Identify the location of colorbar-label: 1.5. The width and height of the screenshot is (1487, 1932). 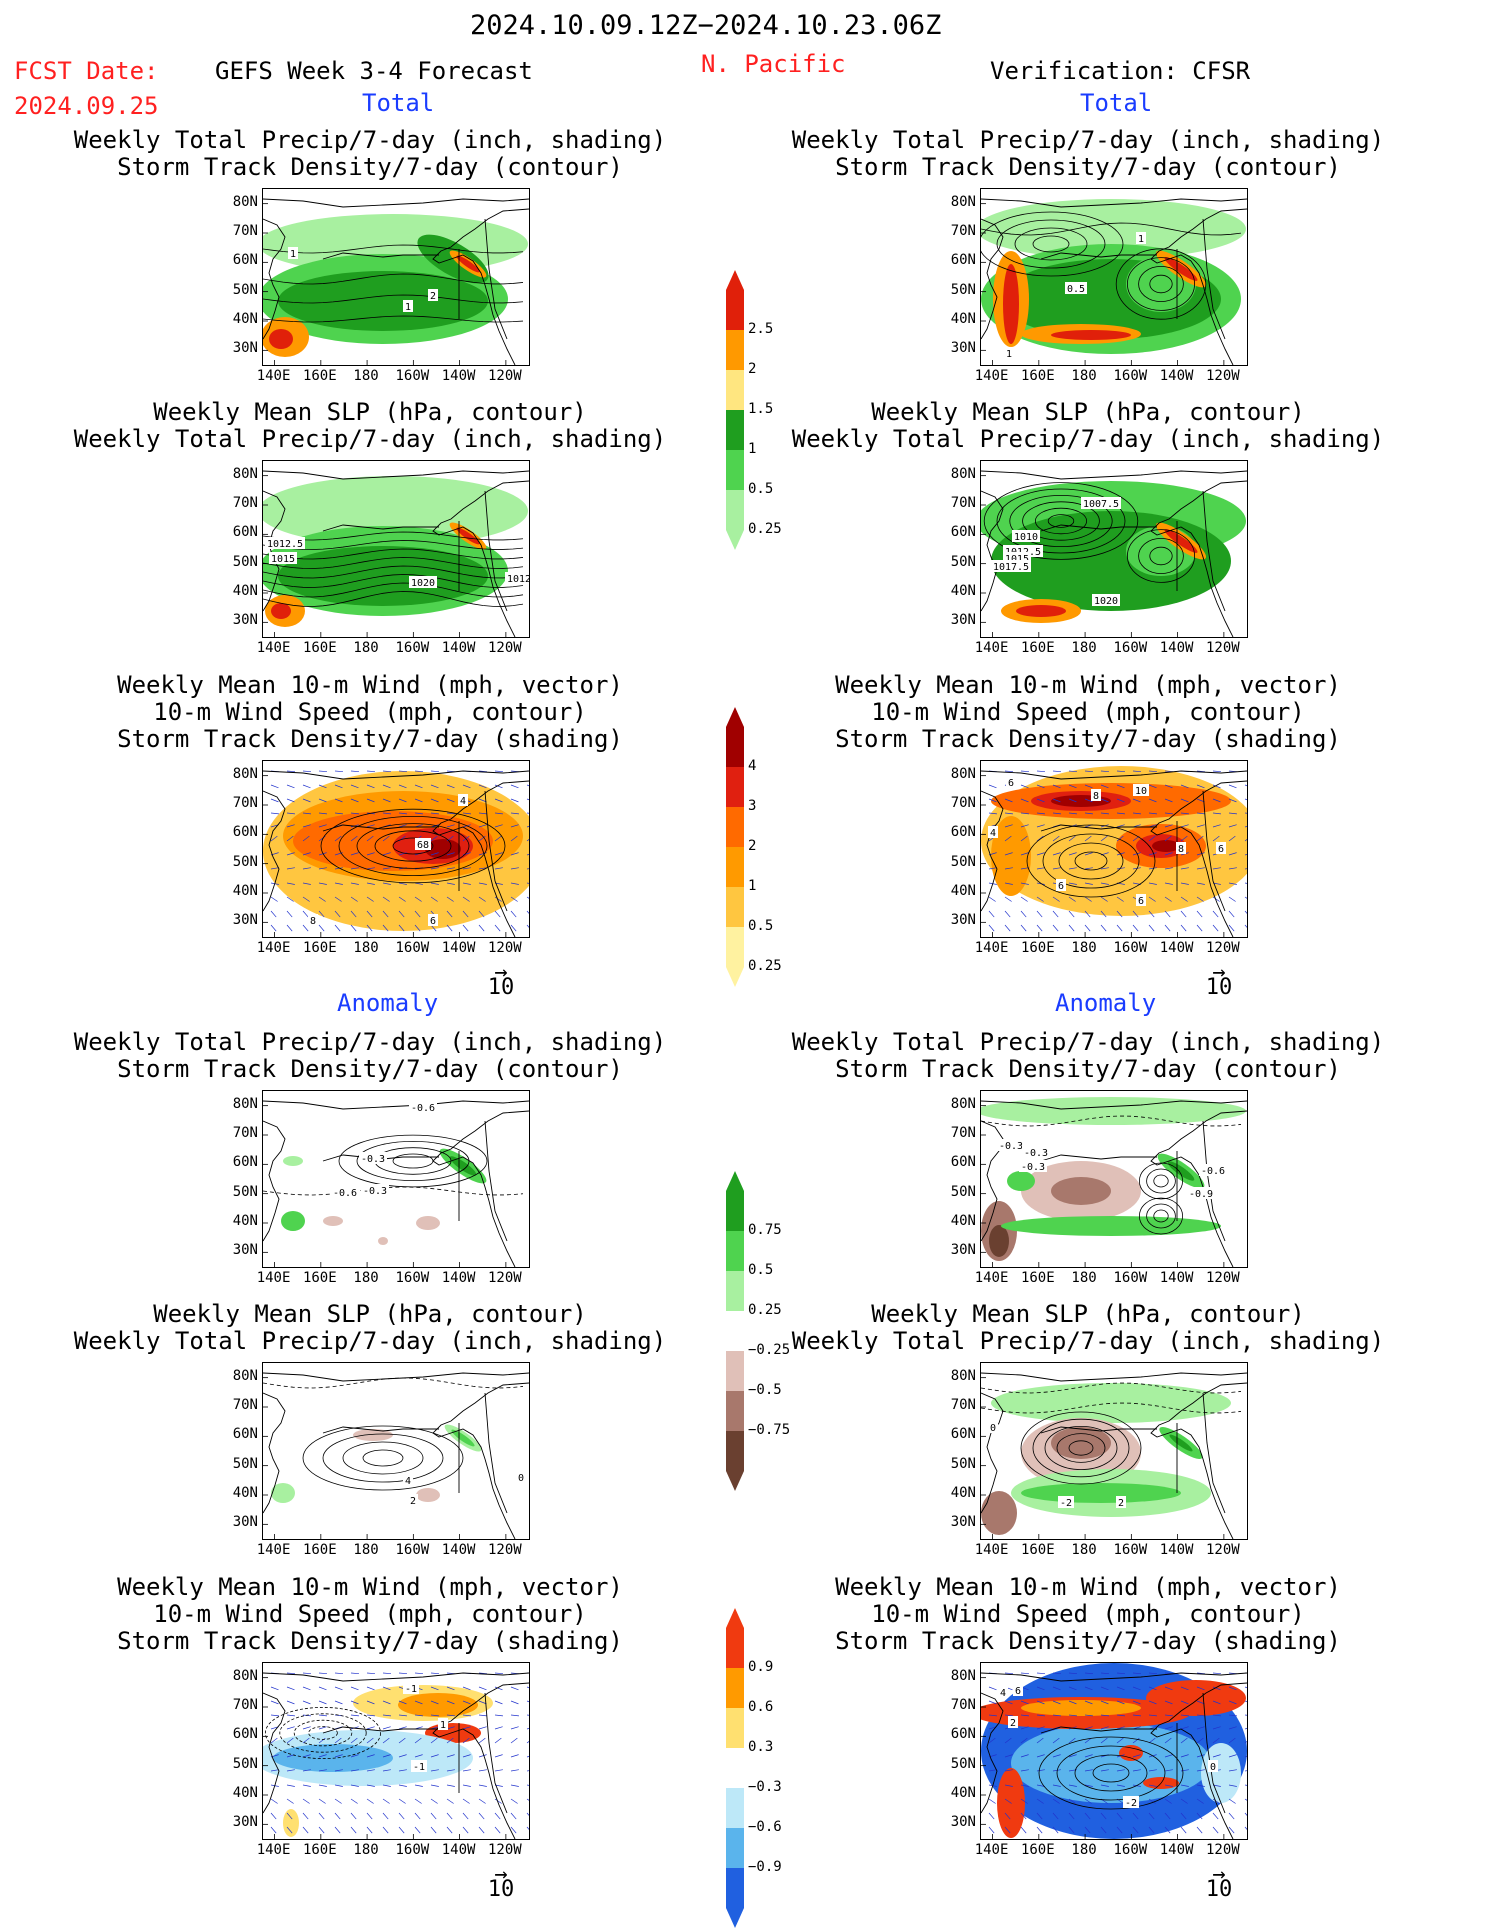
(761, 409).